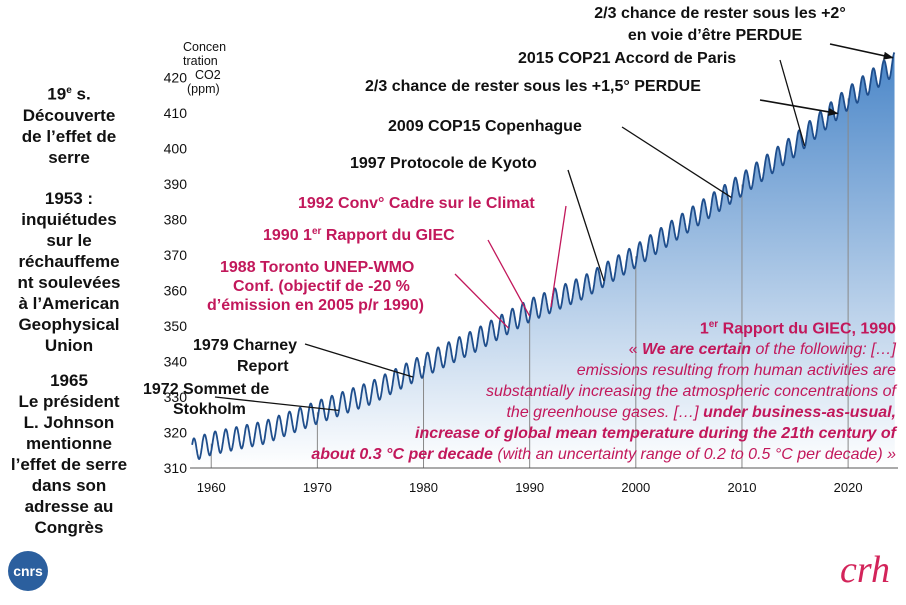  What do you see at coordinates (321, 286) in the screenshot?
I see `annotation-toronto-line-2: Conf. (objectif de -20 %` at bounding box center [321, 286].